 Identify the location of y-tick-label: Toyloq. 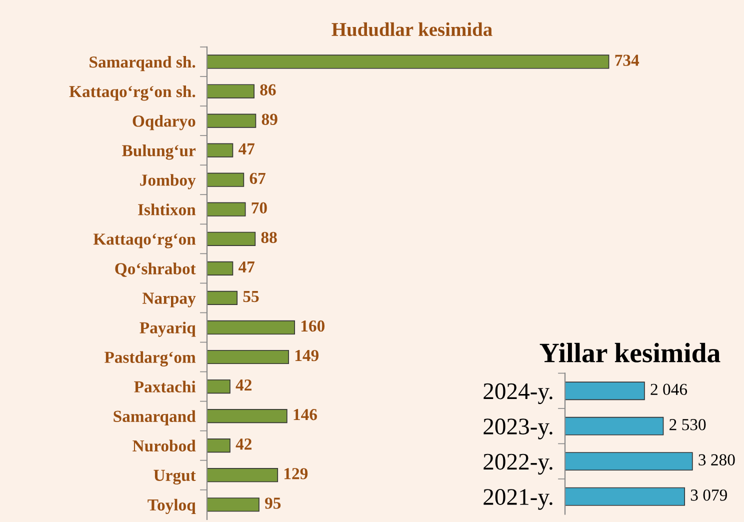
(172, 506).